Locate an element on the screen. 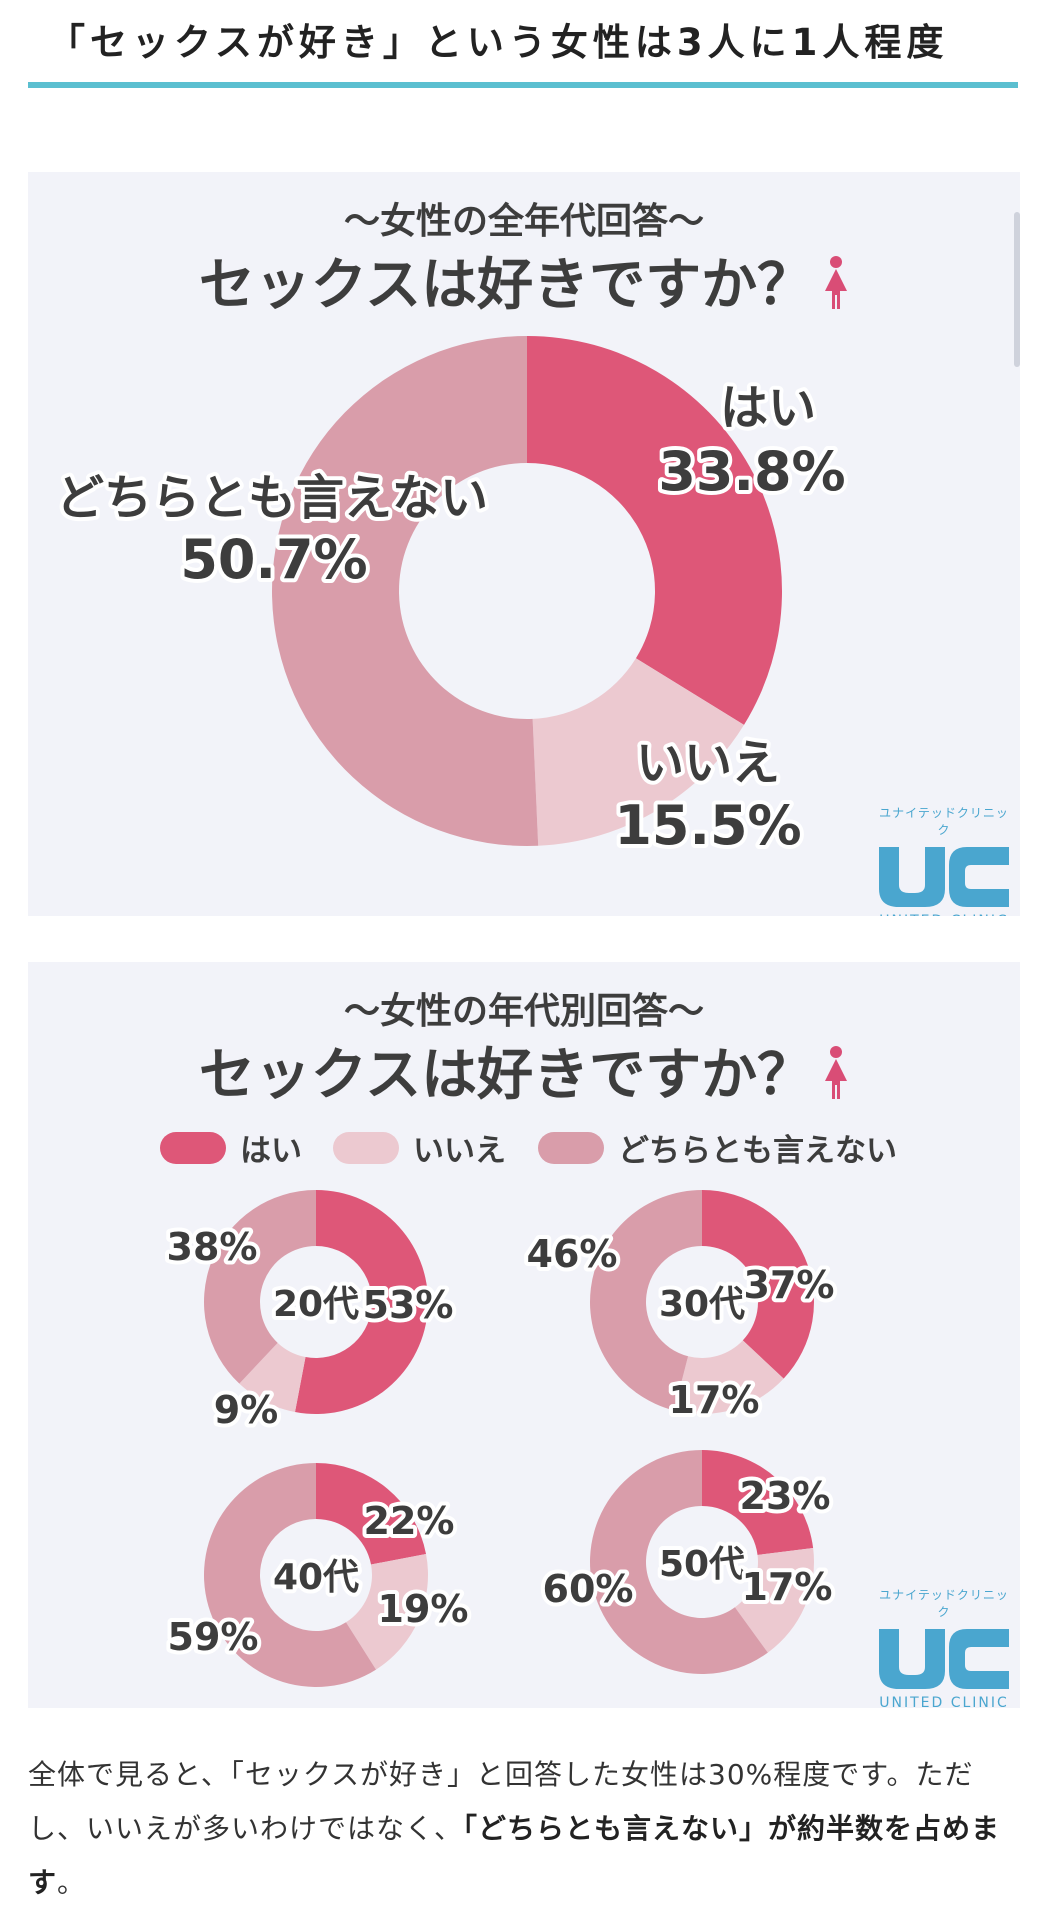 The height and width of the screenshot is (1931, 1045). age-2-slice-no is located at coordinates (387, 1612).